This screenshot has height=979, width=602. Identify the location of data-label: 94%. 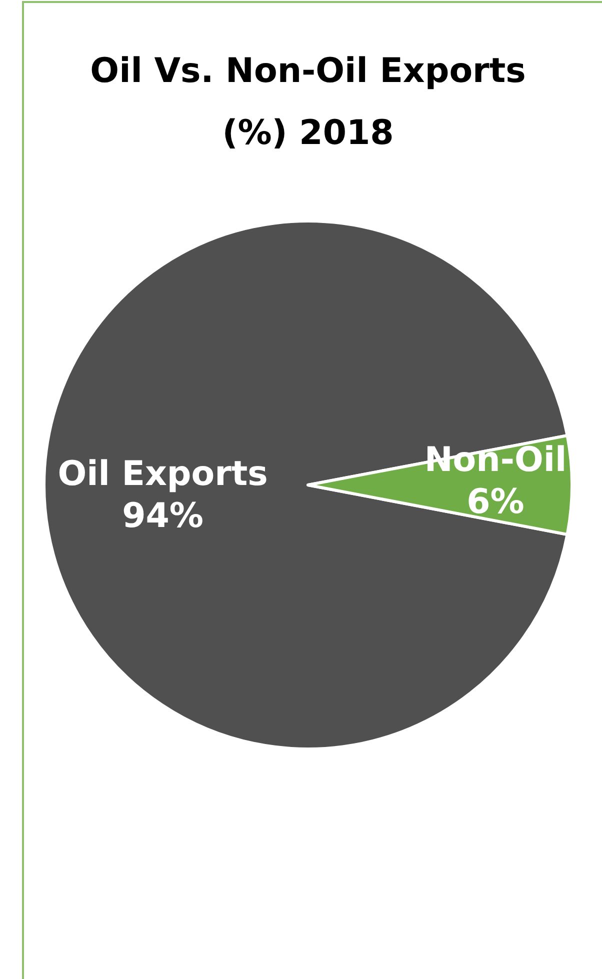
(163, 516).